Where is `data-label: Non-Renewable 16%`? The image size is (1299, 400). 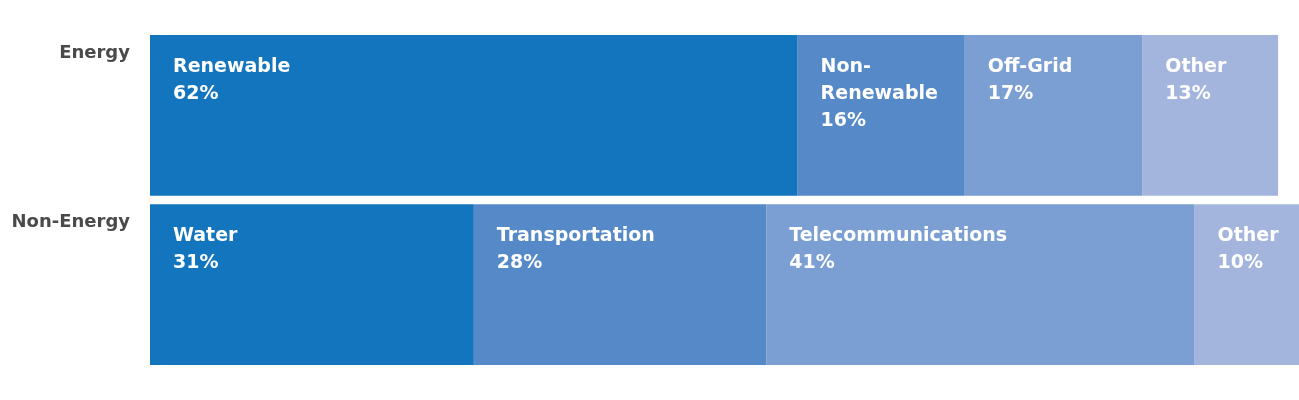
data-label: Non-Renewable 16% is located at coordinates (879, 92).